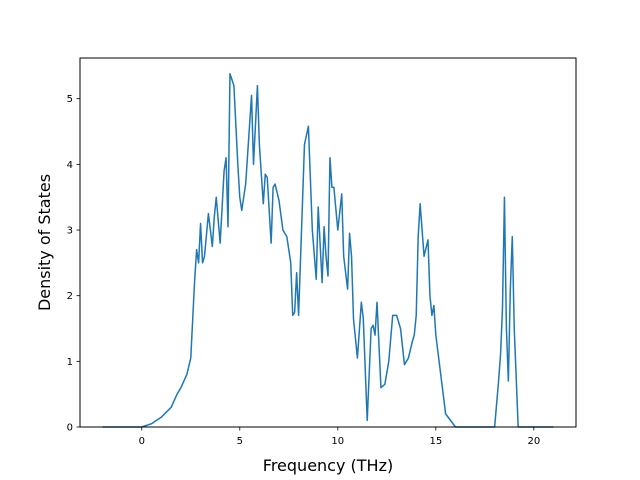 The height and width of the screenshot is (480, 640). What do you see at coordinates (533, 441) in the screenshot?
I see `x-tick-label: 20` at bounding box center [533, 441].